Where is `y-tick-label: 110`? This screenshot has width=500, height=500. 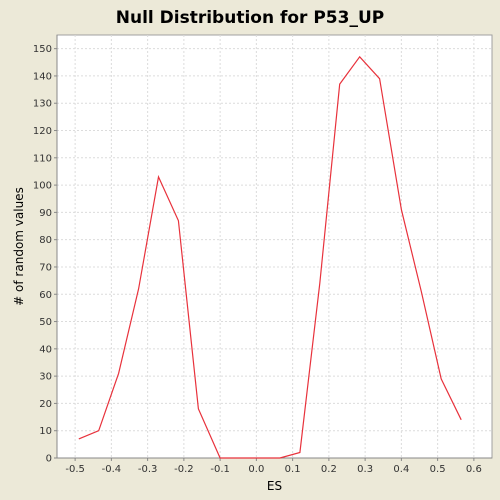
y-tick-label: 110 is located at coordinates (42, 158).